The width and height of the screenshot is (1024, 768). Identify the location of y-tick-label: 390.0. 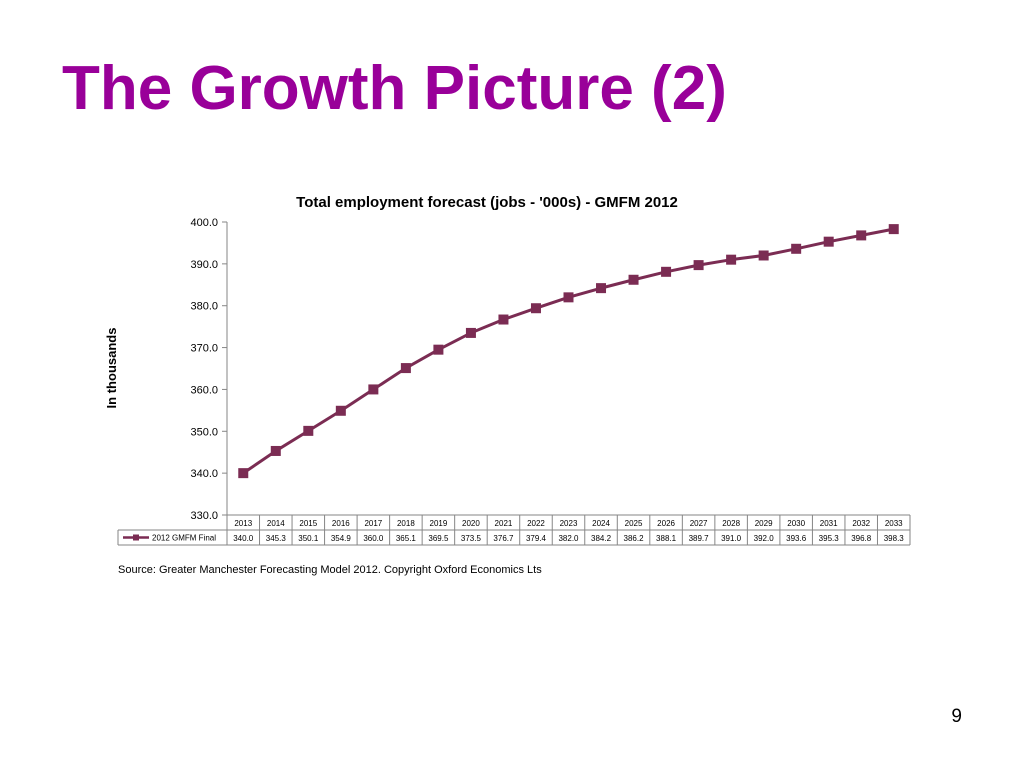
(204, 265).